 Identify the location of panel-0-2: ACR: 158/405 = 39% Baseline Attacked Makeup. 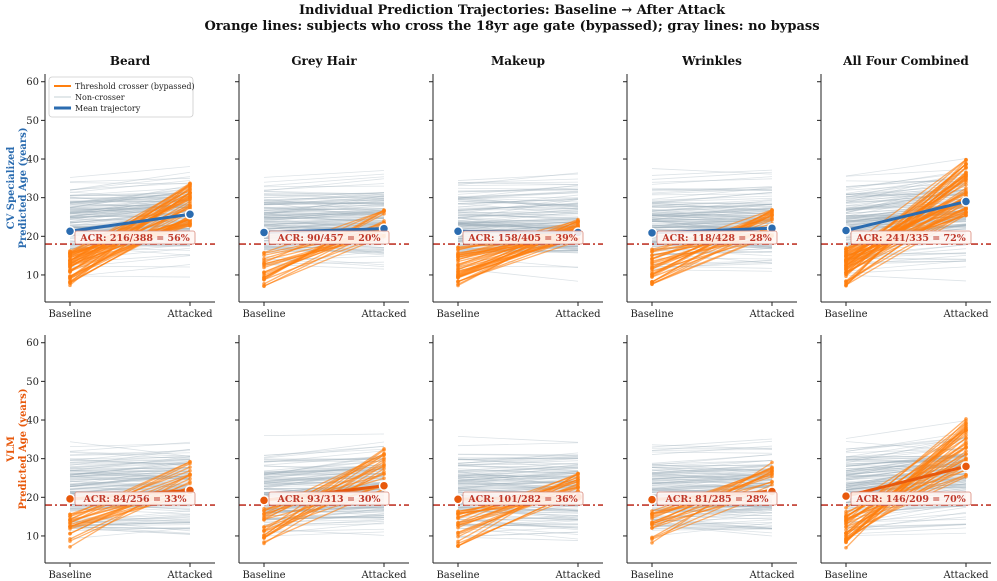
(516, 187).